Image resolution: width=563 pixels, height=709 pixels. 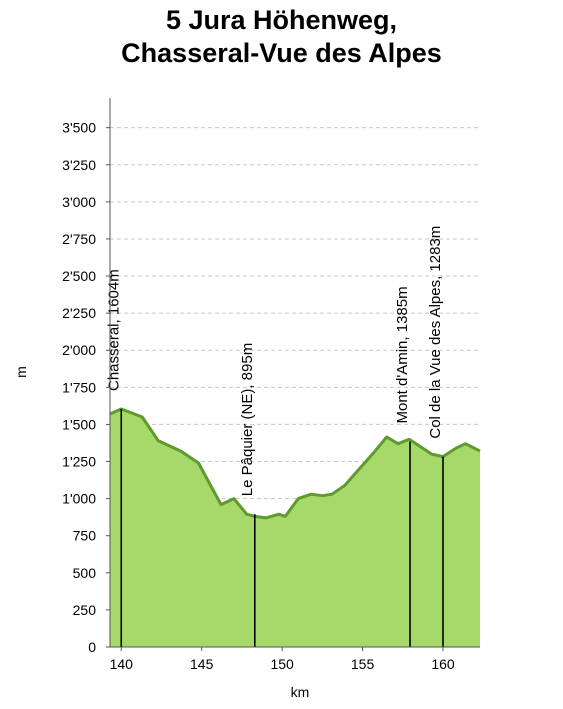 I want to click on waypoint-label: Col de la Vue des Alpes, 1283m, so click(x=435, y=332).